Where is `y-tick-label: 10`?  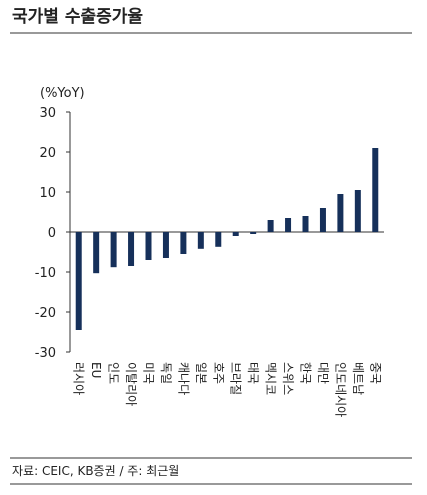
y-tick-label: 10 is located at coordinates (47, 193).